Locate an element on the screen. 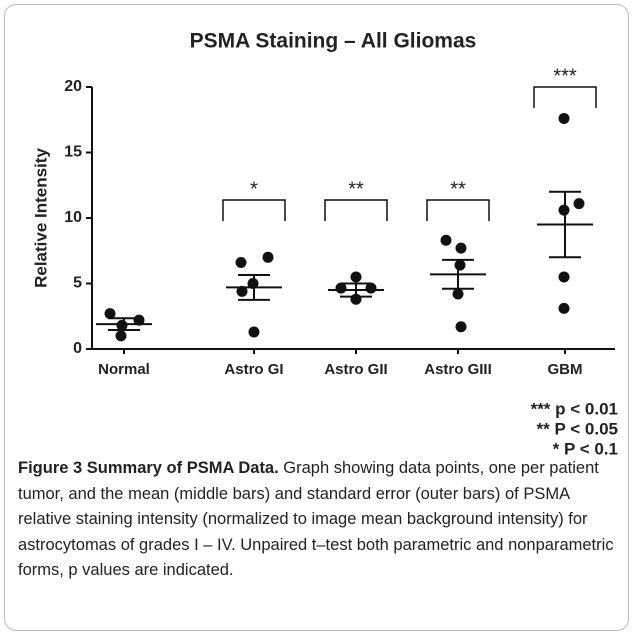 The image size is (635, 637). y-axis-label: Relative Intensity is located at coordinates (40, 218).